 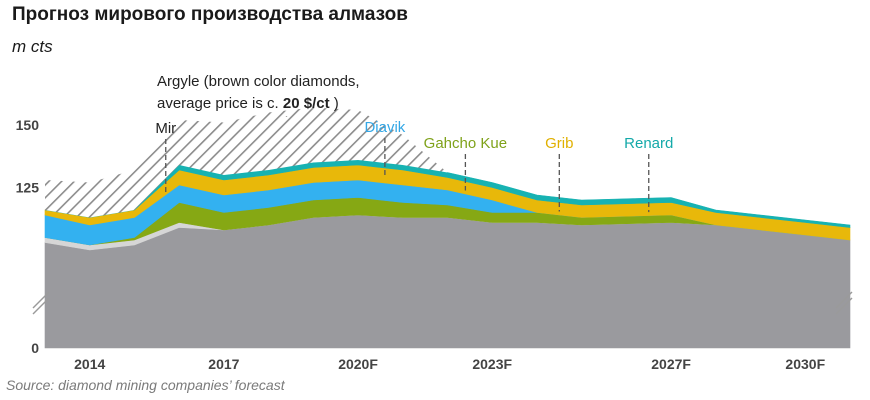 What do you see at coordinates (28, 125) in the screenshot?
I see `y-tick-label-2: 150` at bounding box center [28, 125].